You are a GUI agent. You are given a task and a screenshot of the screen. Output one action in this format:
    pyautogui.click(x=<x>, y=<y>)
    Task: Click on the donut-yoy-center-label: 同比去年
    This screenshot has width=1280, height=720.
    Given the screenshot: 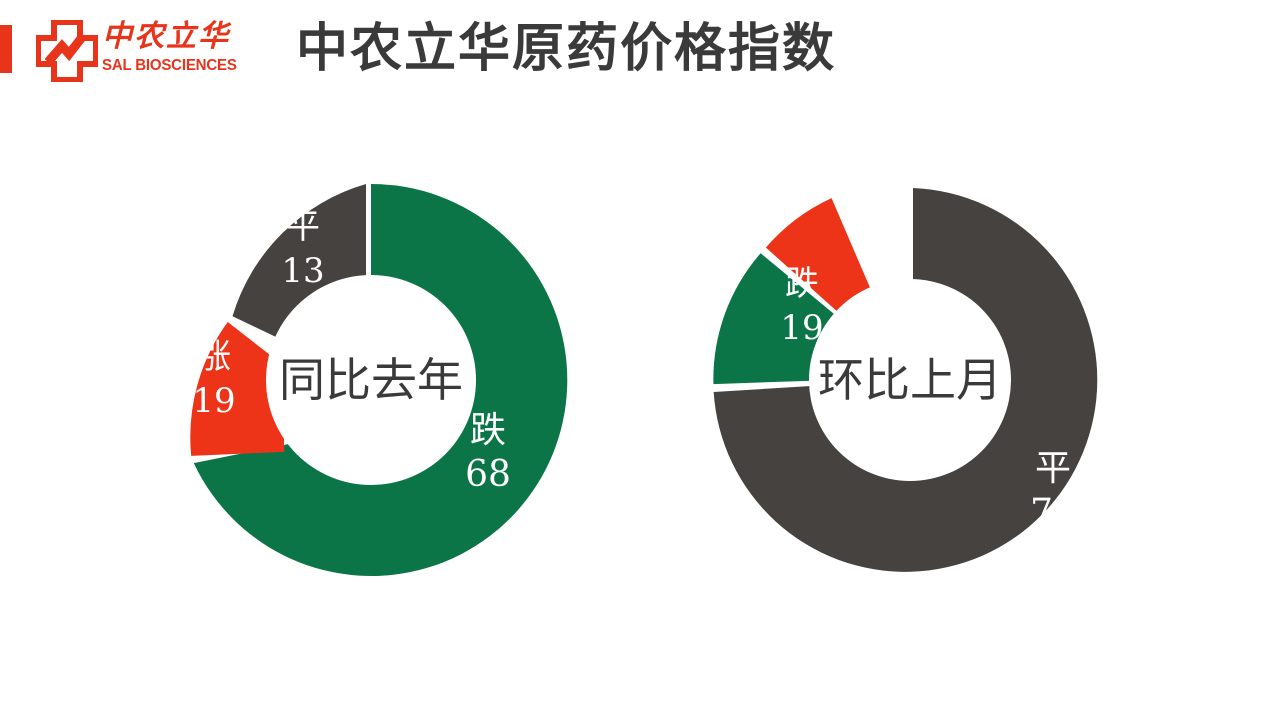 What is the action you would take?
    pyautogui.click(x=371, y=380)
    